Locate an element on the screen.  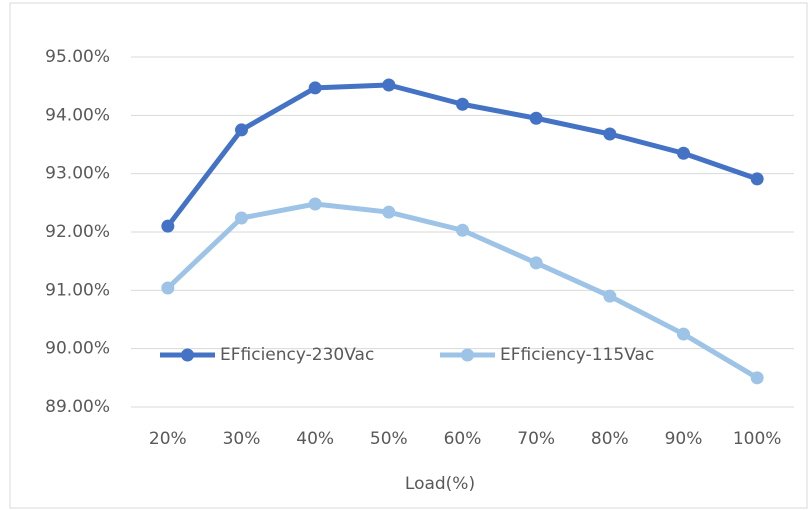
x-tick-label: 20% is located at coordinates (168, 439).